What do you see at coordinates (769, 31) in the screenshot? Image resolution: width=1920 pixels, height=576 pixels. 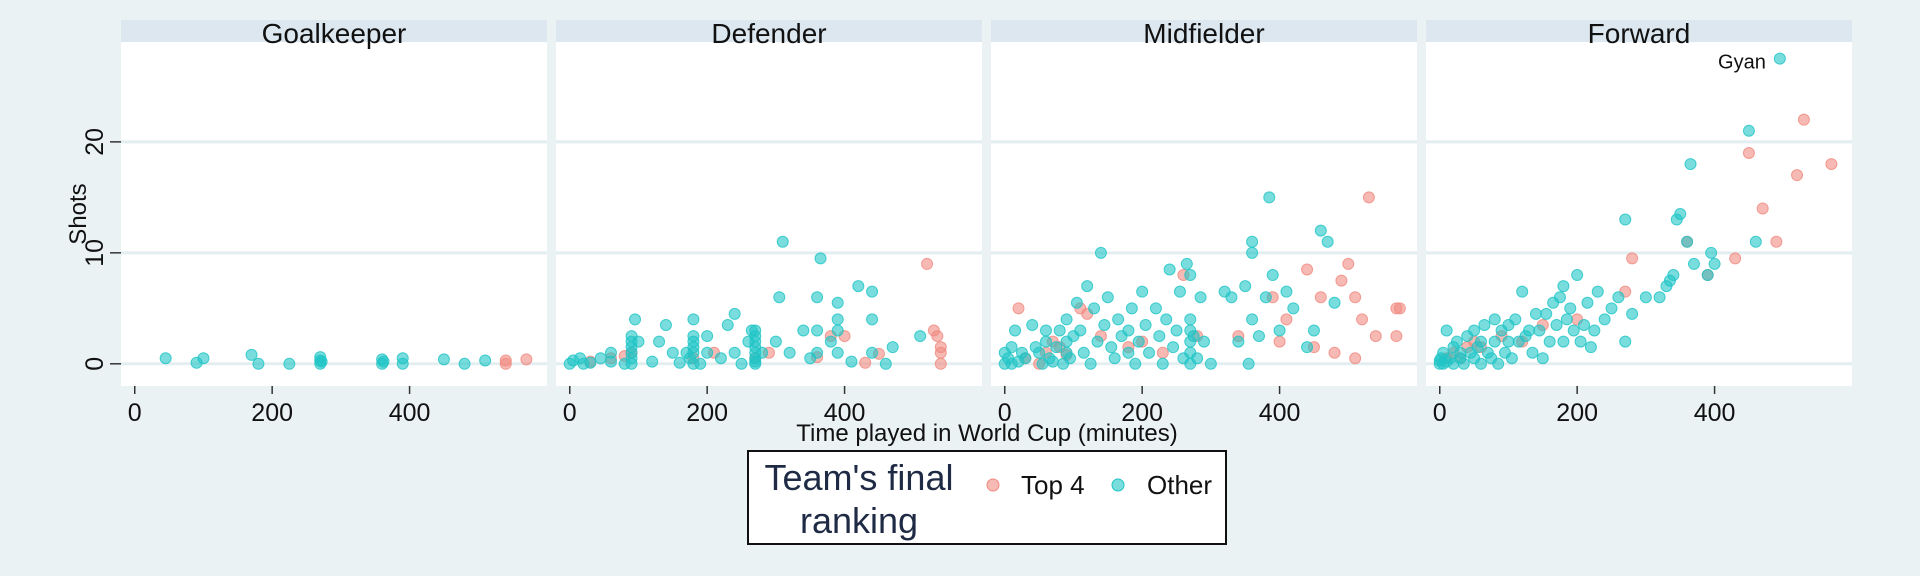 I see `panel-strip-defender` at bounding box center [769, 31].